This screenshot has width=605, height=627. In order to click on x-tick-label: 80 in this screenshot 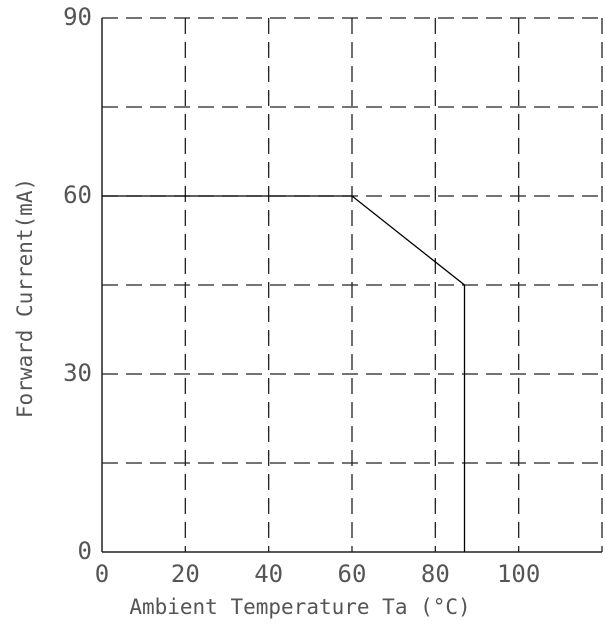, I will do `click(435, 574)`.